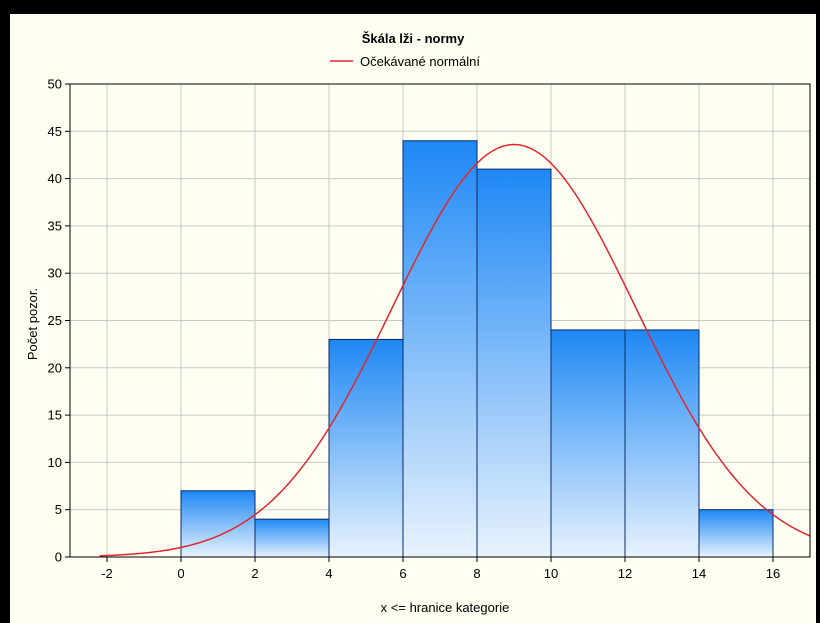 The image size is (820, 623). What do you see at coordinates (699, 573) in the screenshot?
I see `x-tick-label: 14` at bounding box center [699, 573].